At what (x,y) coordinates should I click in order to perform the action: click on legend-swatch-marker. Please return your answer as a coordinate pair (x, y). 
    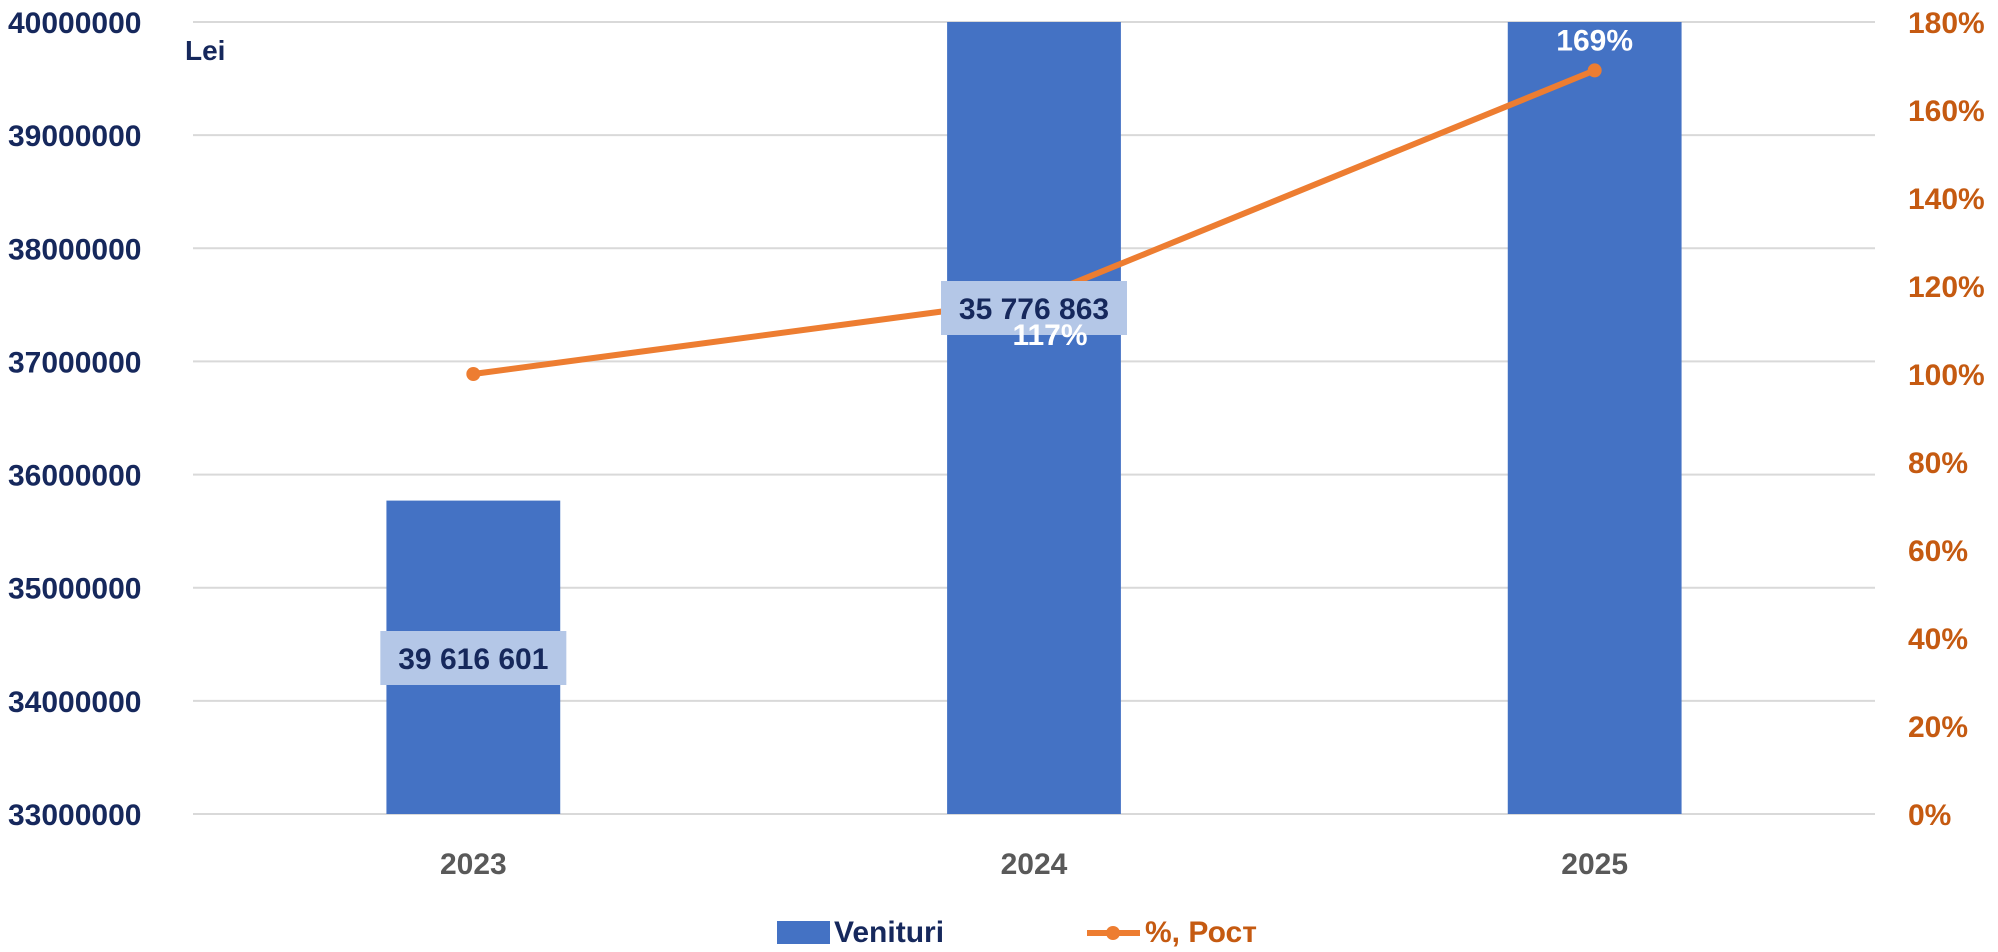
    Looking at the image, I should click on (1113, 933).